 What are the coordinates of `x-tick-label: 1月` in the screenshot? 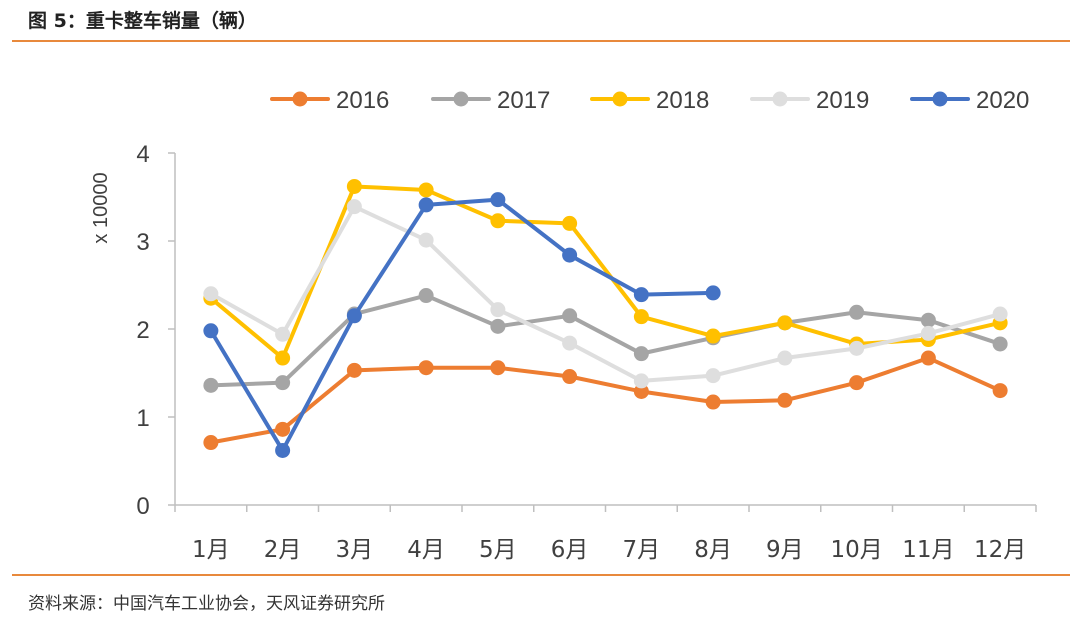 It's located at (211, 550).